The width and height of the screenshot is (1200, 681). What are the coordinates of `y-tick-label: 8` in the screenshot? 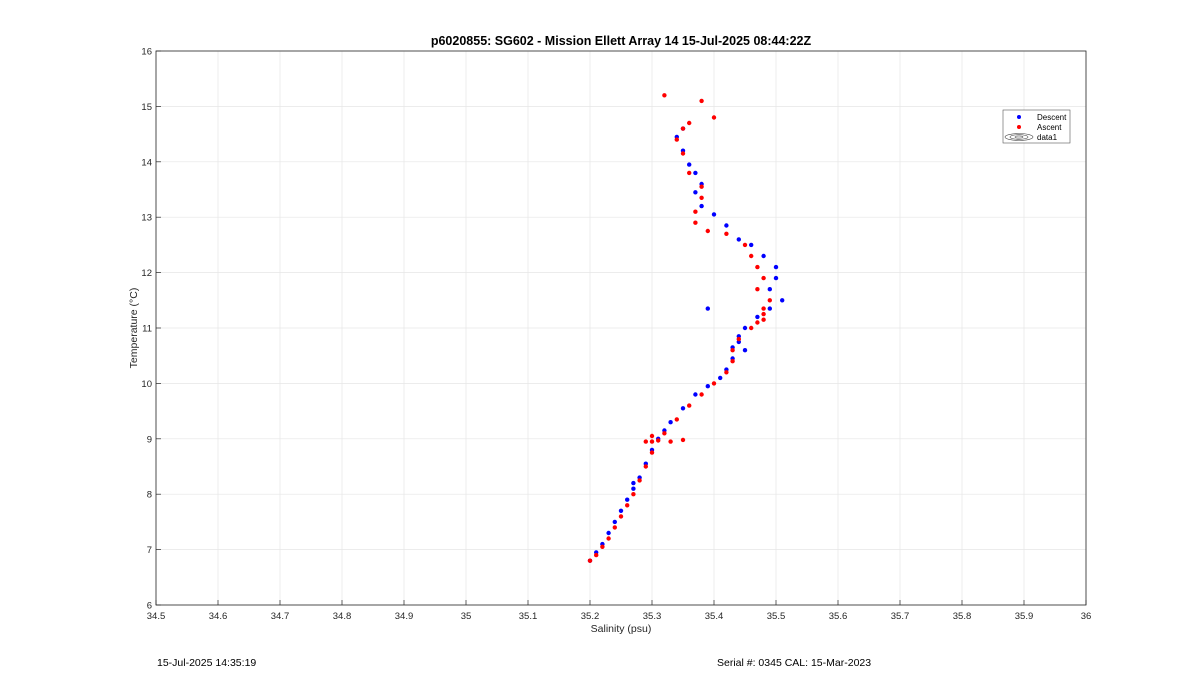 It's located at (149, 495).